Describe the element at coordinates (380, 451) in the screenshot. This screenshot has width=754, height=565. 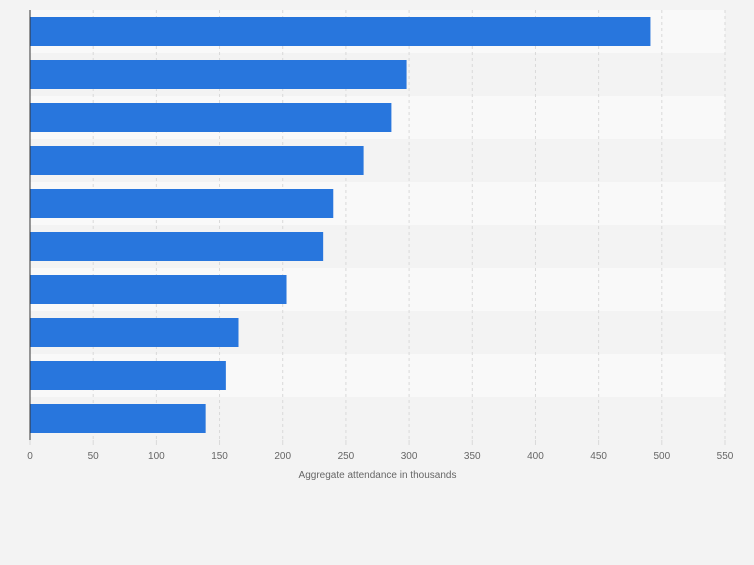
I see `x-axis-ticks: 0 50 100 150 200 250 300 350 400 450 500 550` at that location.